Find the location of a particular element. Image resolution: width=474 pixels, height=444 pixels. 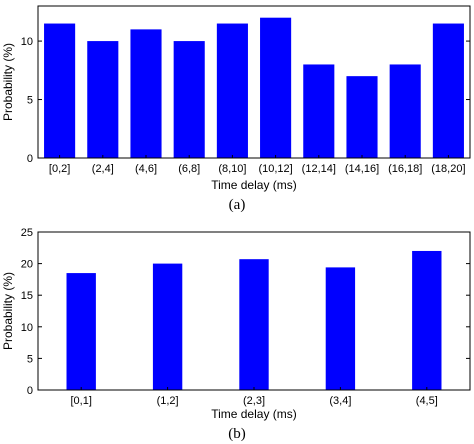

x-tick-label: (4,5] is located at coordinates (427, 401).